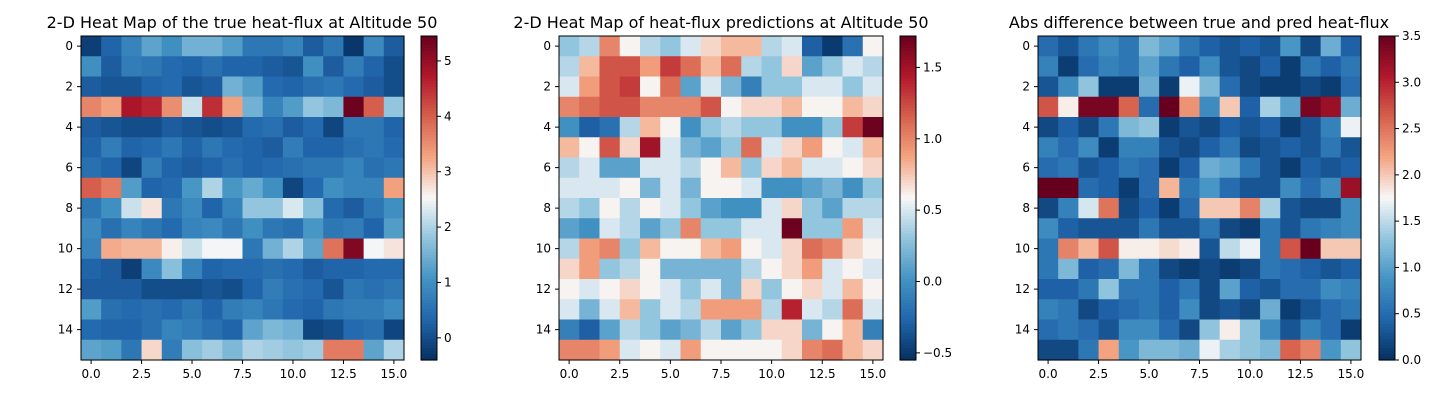 Image resolution: width=1440 pixels, height=400 pixels. I want to click on y-tick-label: 0, so click(69, 46).